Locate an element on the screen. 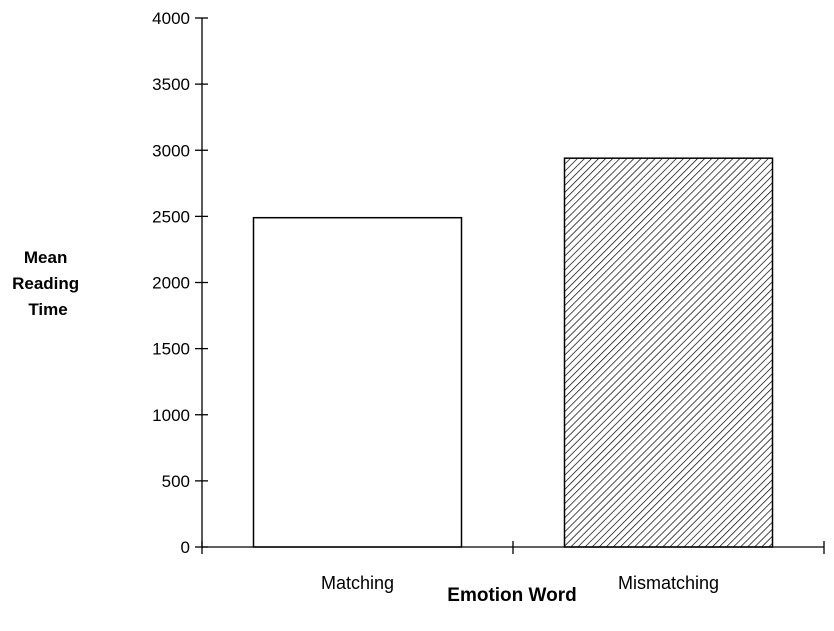  y-tick-label: 0 is located at coordinates (185, 547).